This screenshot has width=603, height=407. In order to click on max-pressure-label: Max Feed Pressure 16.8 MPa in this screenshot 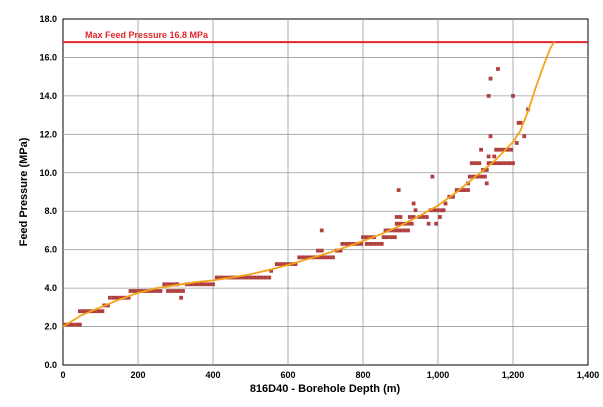, I will do `click(147, 35)`.